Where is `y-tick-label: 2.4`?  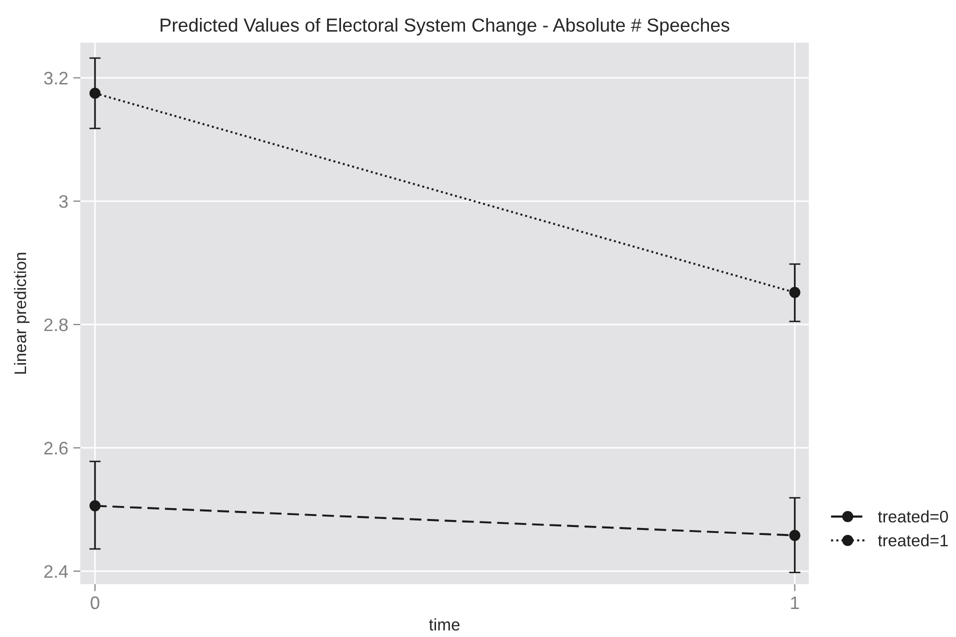
y-tick-label: 2.4 is located at coordinates (56, 571).